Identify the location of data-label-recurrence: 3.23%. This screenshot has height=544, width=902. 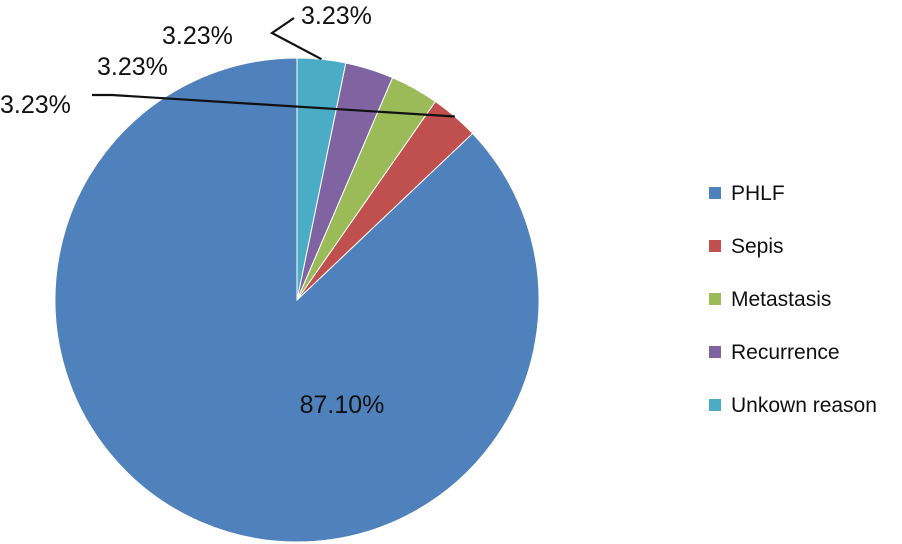
(197, 36).